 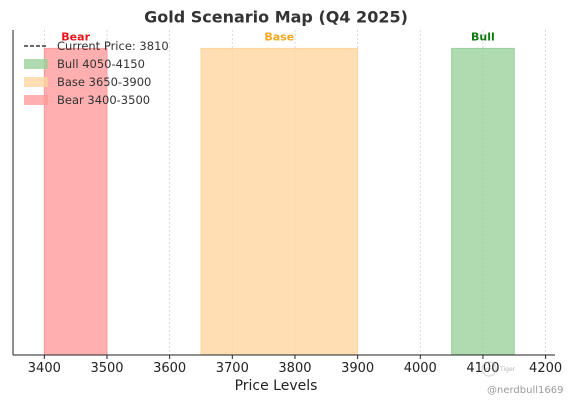 What do you see at coordinates (113, 46) in the screenshot?
I see `legend-current-price-label: Current Price: 3810` at bounding box center [113, 46].